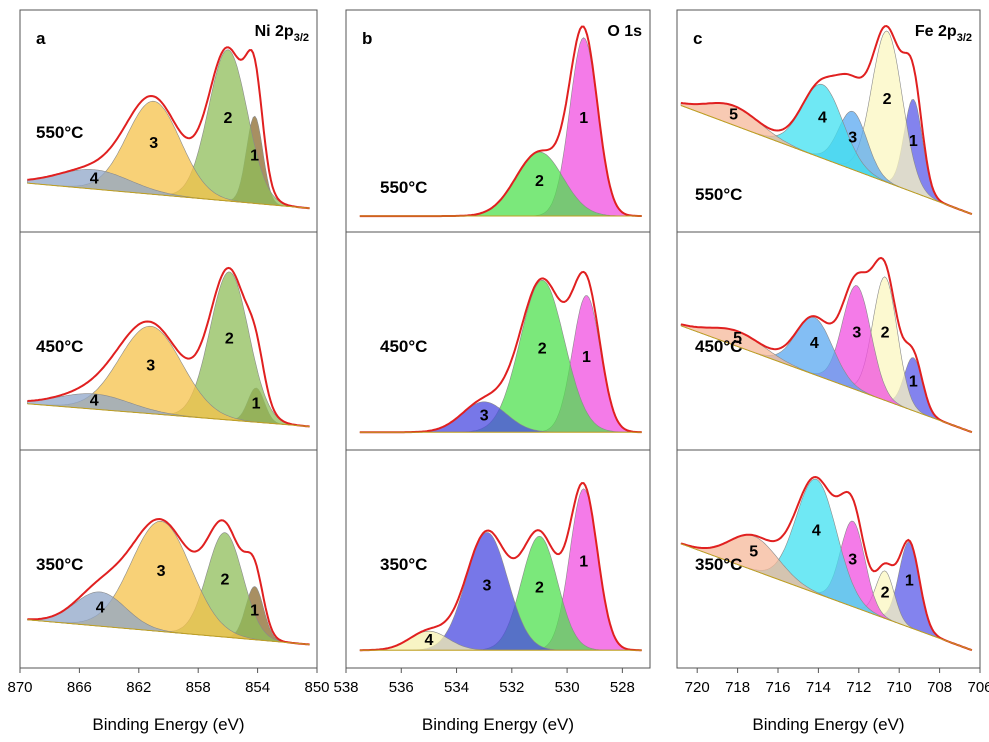  Describe the element at coordinates (500, 121) in the screenshot. I see `panel-b-row-0: 1 2 550°C` at that location.